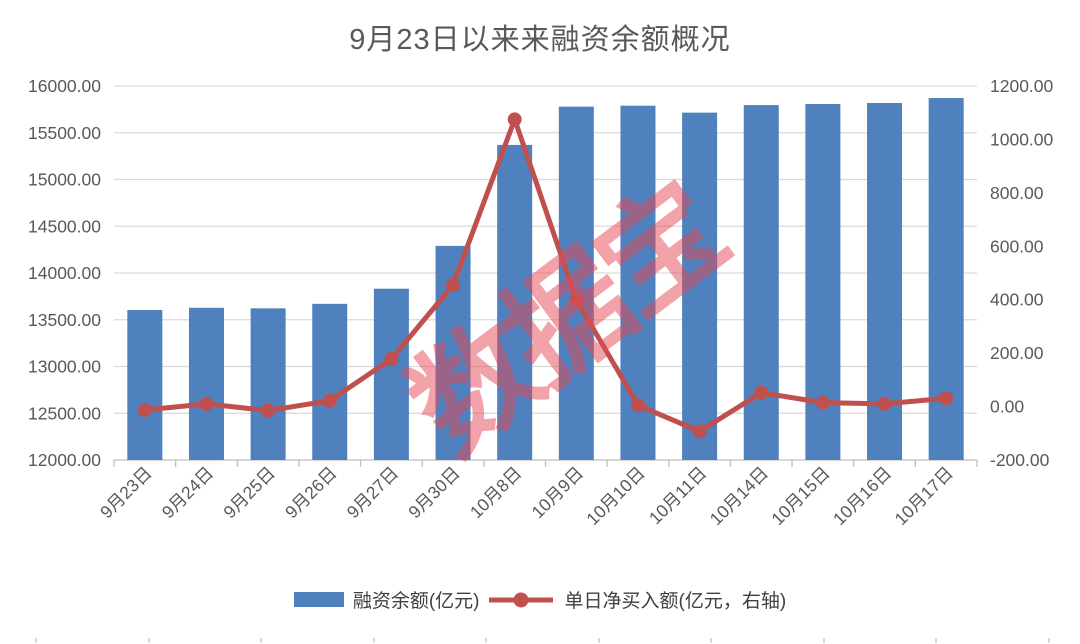  What do you see at coordinates (416, 601) in the screenshot?
I see `legend-bar-label: 融资余额(亿元)` at bounding box center [416, 601].